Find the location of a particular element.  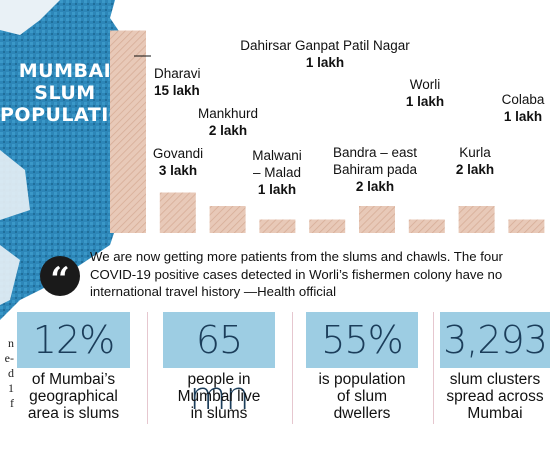

stat-label-line: geographical is located at coordinates (73, 396).